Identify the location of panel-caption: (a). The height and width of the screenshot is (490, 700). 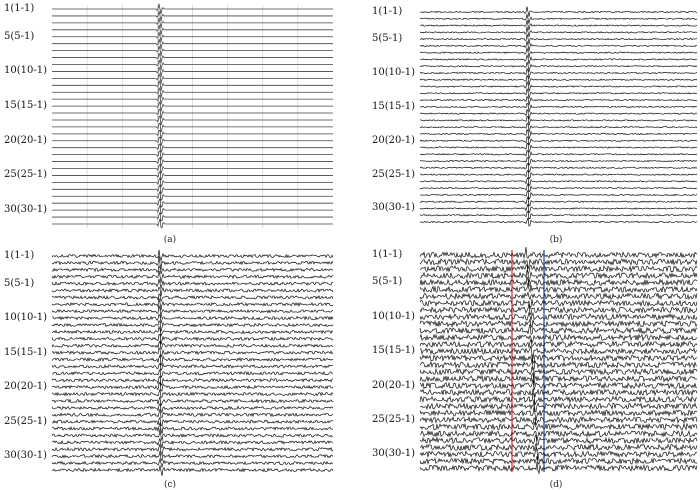
(170, 240).